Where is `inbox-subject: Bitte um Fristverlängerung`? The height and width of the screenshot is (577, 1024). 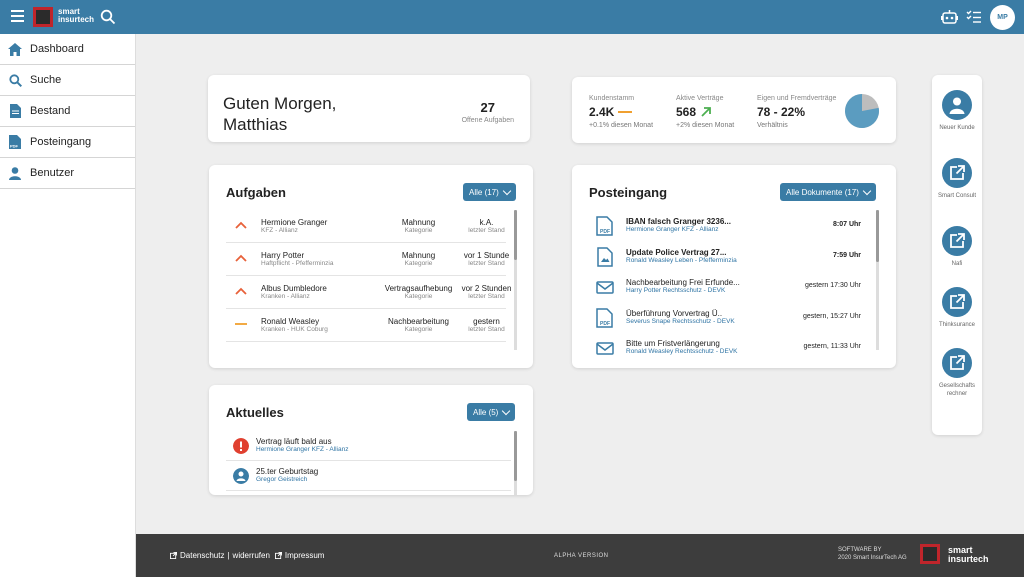 inbox-subject: Bitte um Fristverlängerung is located at coordinates (673, 343).